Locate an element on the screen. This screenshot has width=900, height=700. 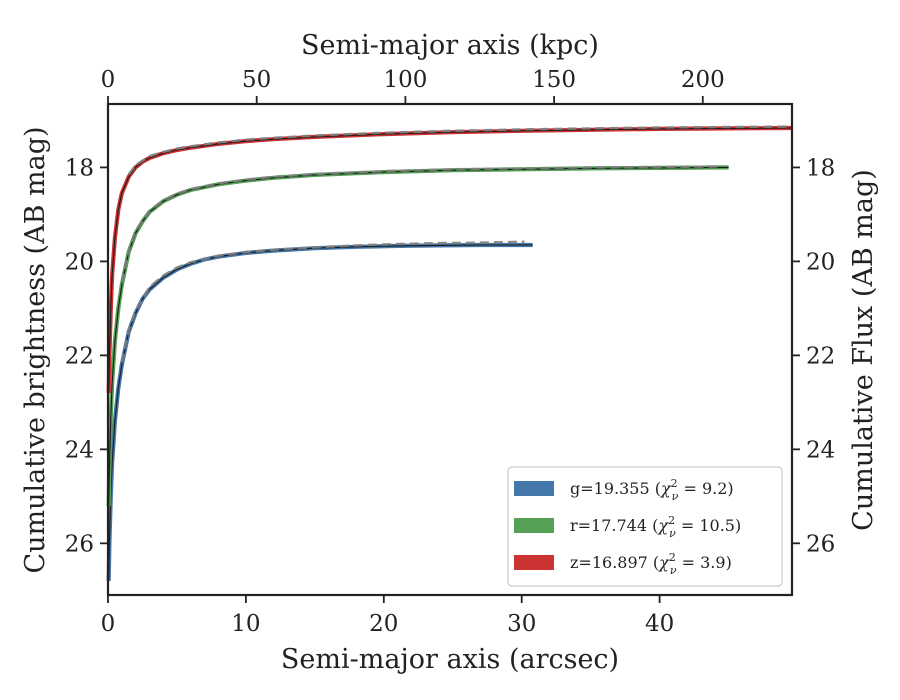
legend-frame is located at coordinates (645, 526).